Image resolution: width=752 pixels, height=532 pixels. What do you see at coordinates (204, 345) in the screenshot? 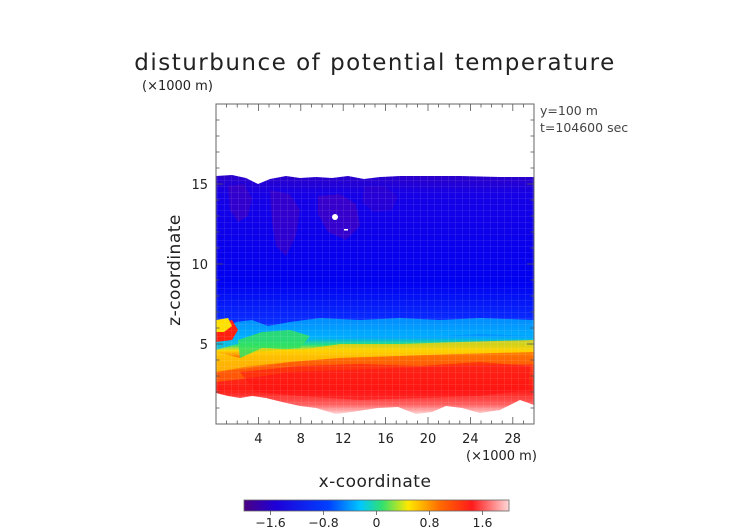
I see `y-tick-label: 5` at bounding box center [204, 345].